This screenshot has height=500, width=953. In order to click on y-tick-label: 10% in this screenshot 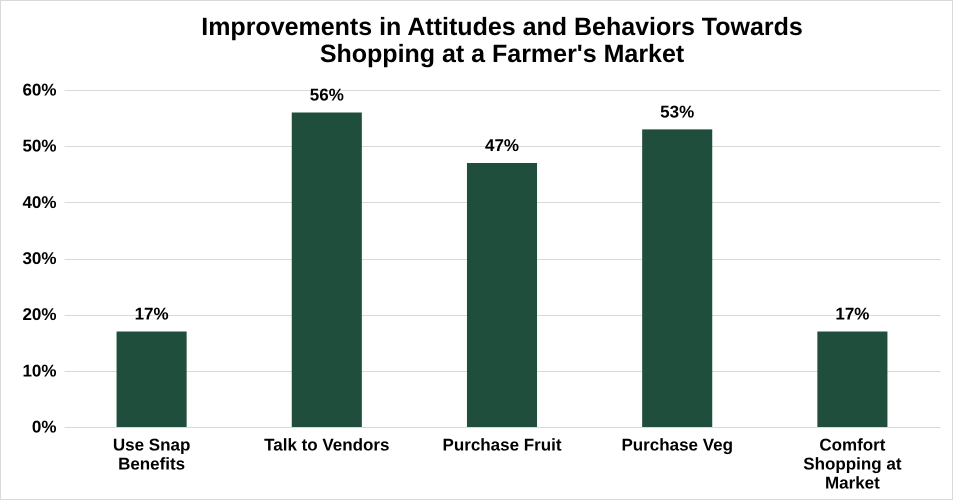, I will do `click(39, 370)`.